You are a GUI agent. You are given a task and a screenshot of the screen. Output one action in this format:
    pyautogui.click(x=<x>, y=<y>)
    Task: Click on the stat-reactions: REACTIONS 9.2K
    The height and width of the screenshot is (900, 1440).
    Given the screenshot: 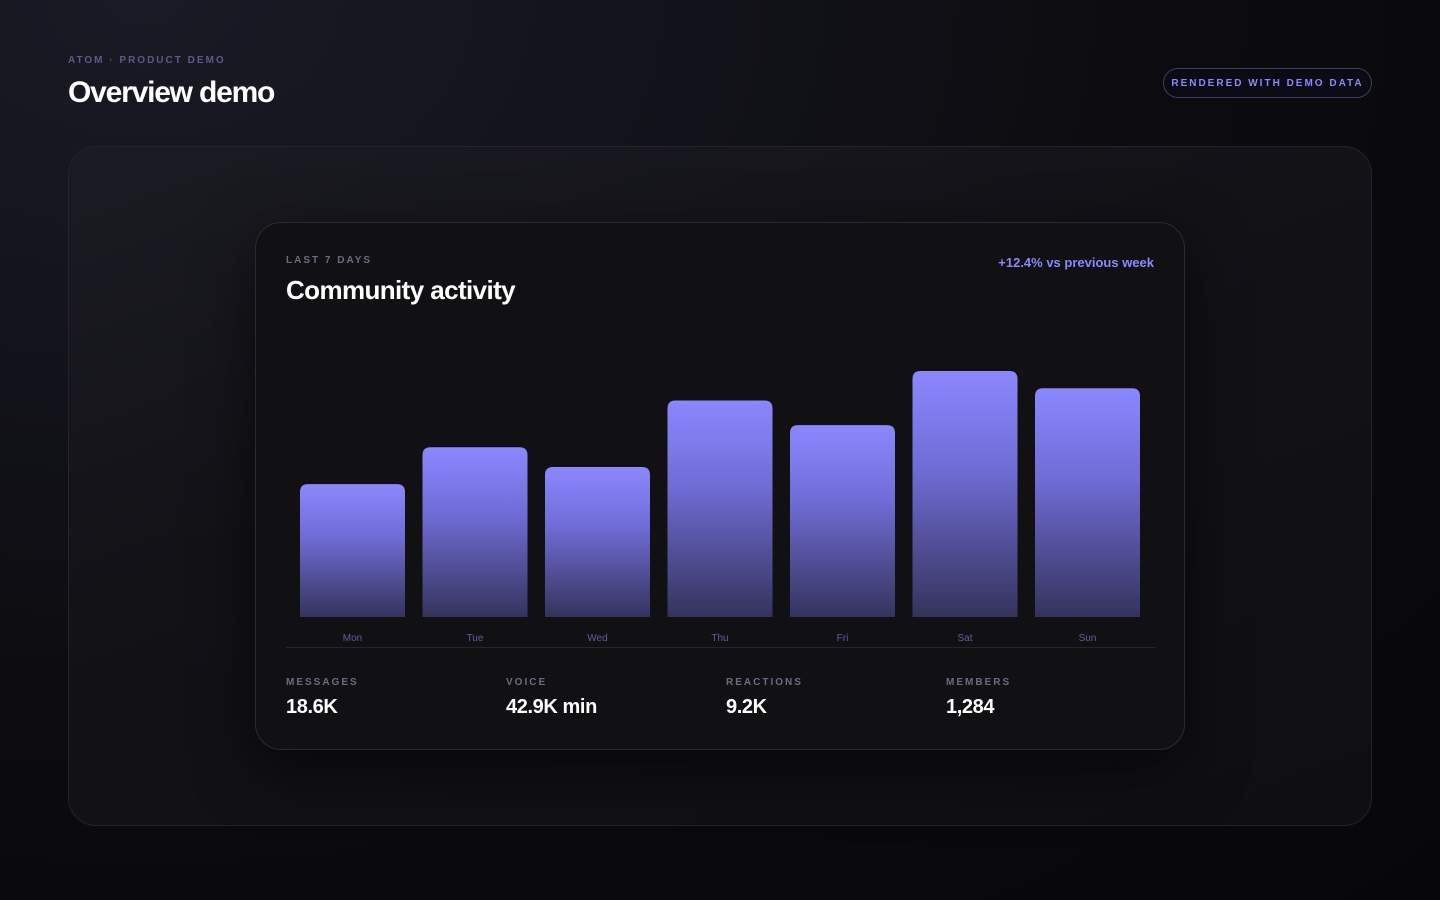 What is the action you would take?
    pyautogui.click(x=826, y=698)
    